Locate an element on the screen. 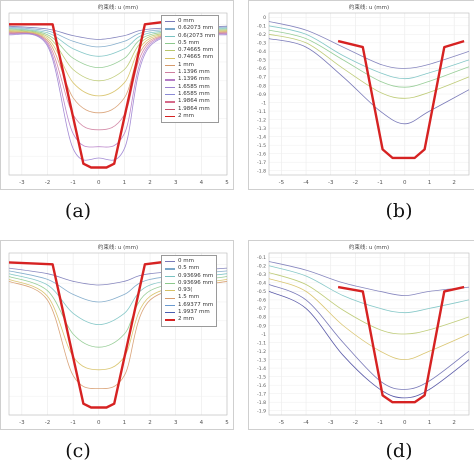  chart-d-y-tick-label: -1.3 is located at coordinates (261, 360).